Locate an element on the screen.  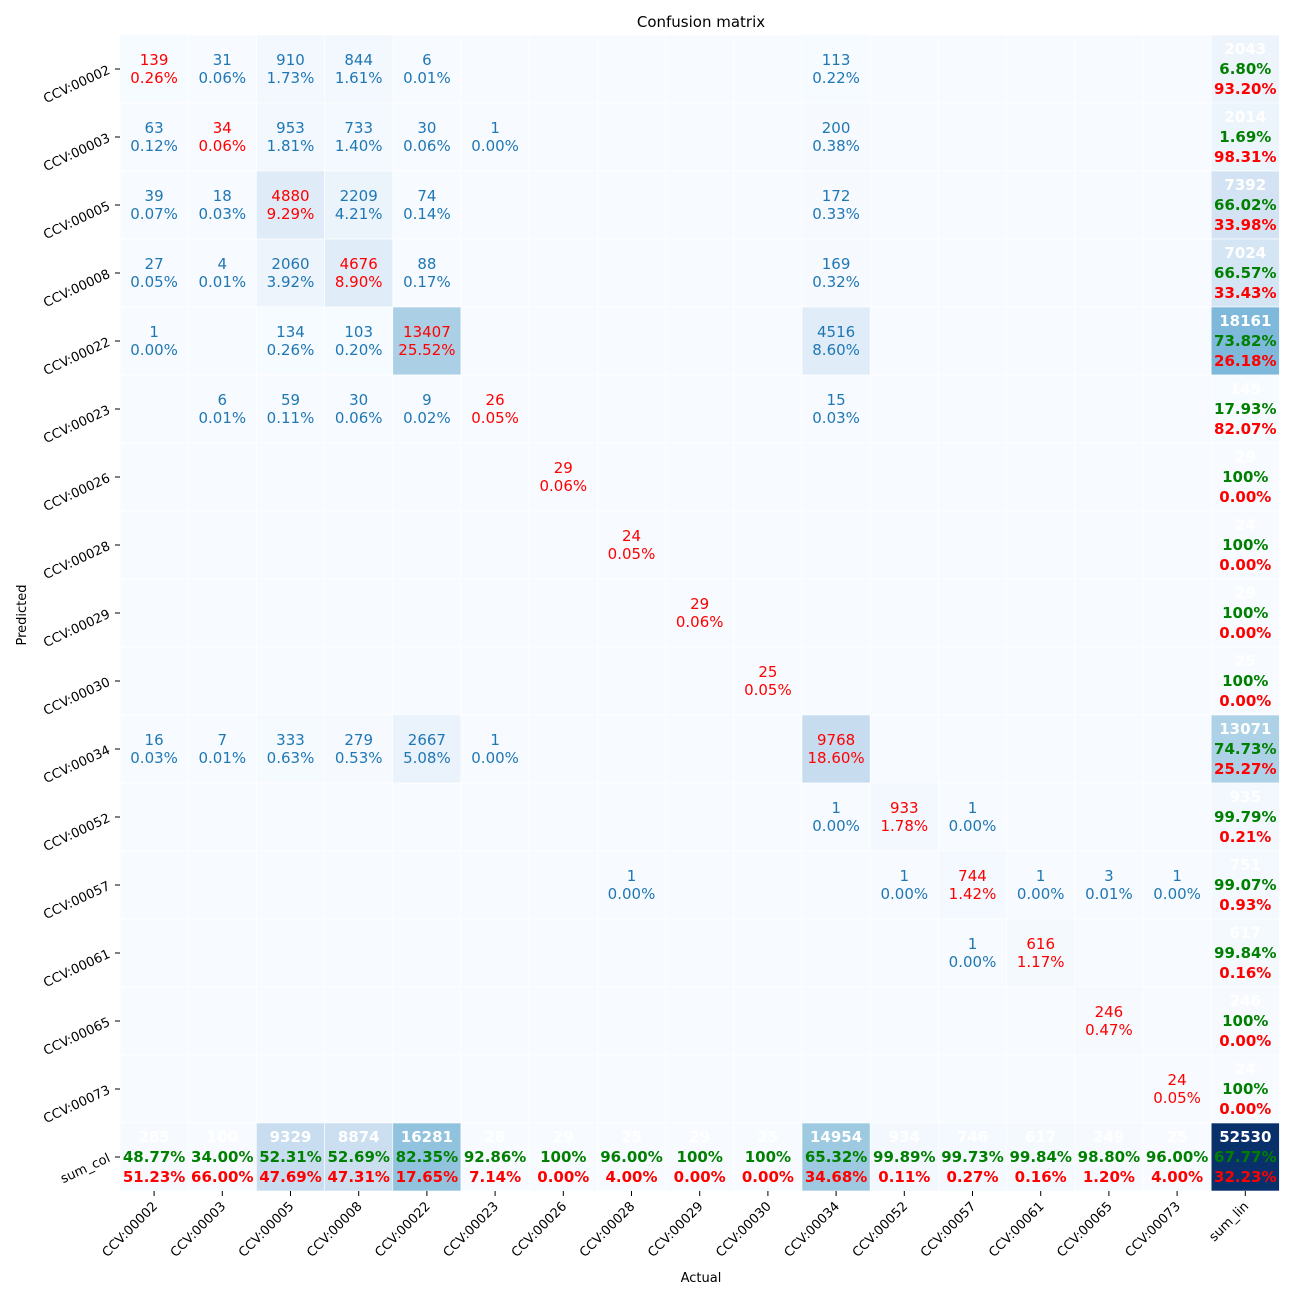
cell-label-0-10-line-2: 0.22% is located at coordinates (836, 78).